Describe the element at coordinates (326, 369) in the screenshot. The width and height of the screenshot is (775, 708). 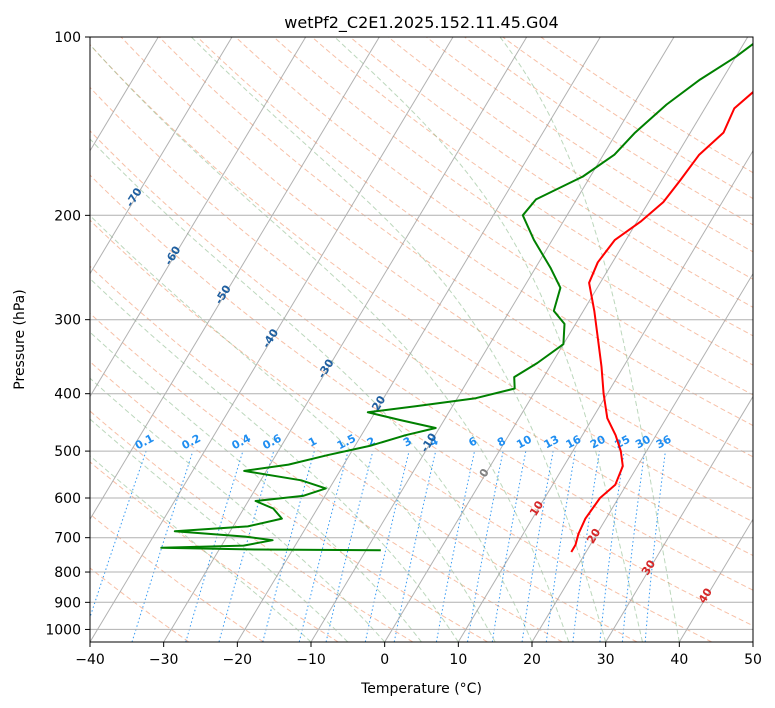
I see `isotherm-label: -30` at that location.